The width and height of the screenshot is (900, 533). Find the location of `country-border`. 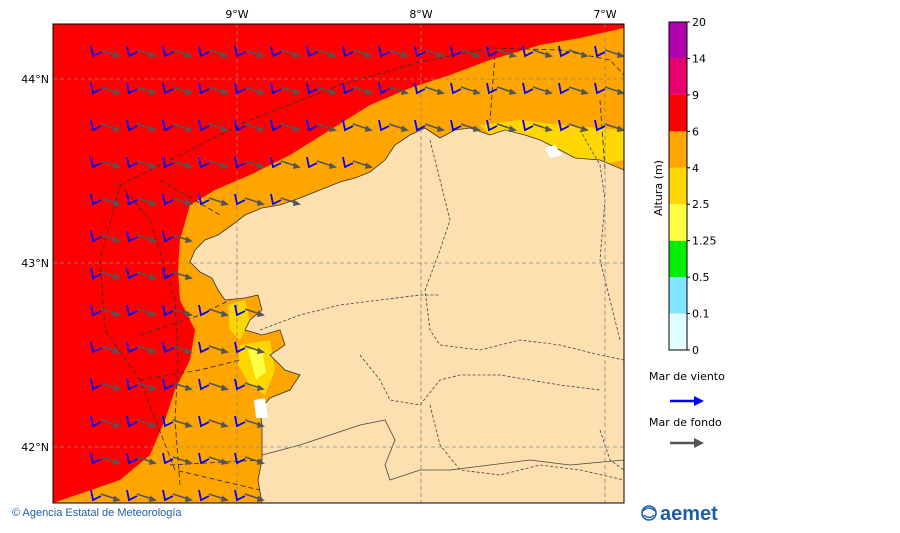

country-border is located at coordinates (442, 450).